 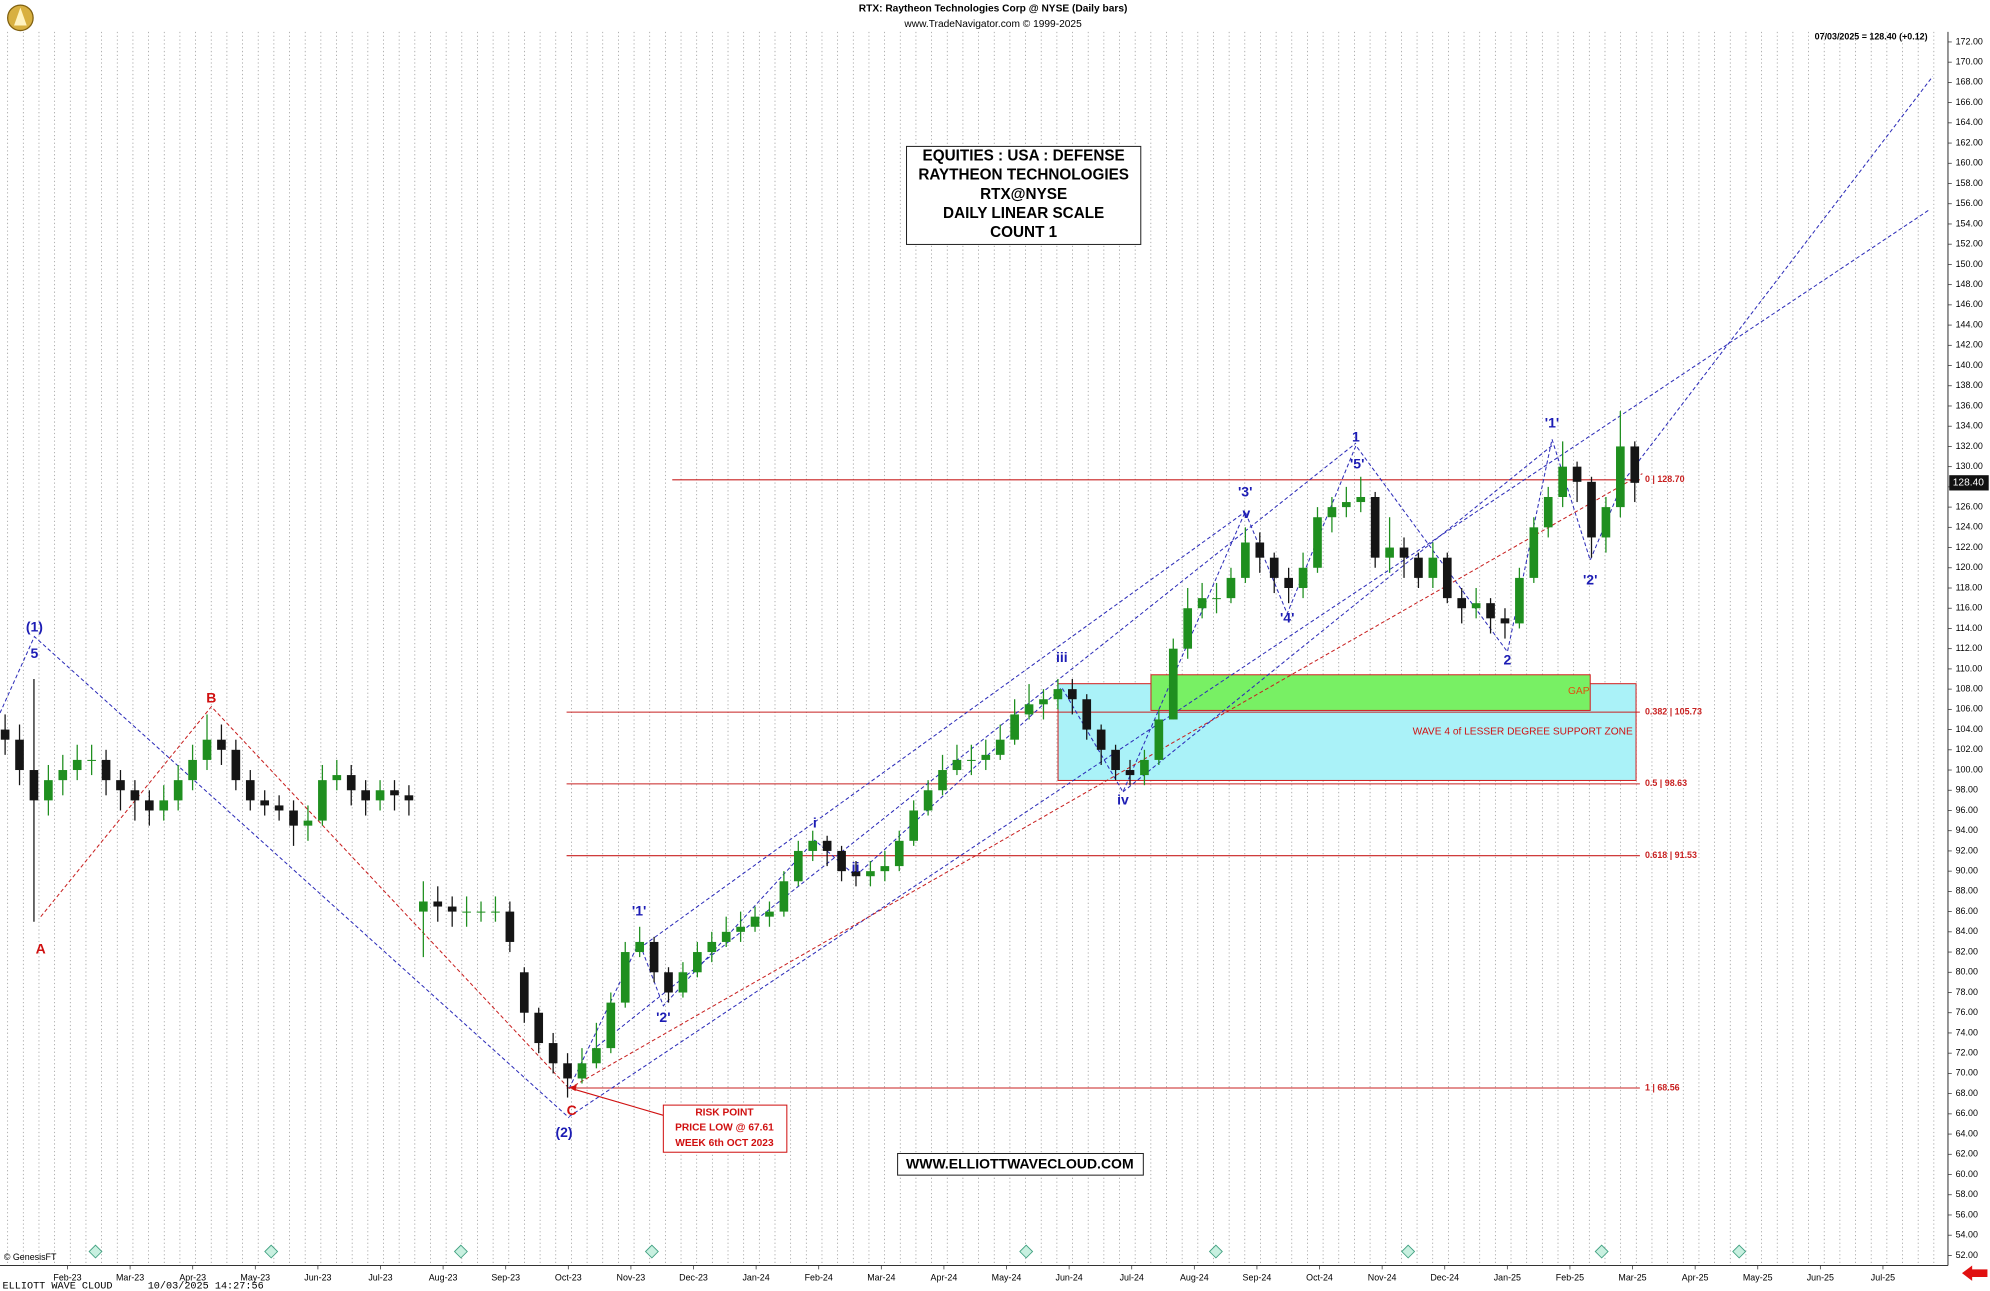 I want to click on y-tick-label: 172.00, so click(x=1969, y=41).